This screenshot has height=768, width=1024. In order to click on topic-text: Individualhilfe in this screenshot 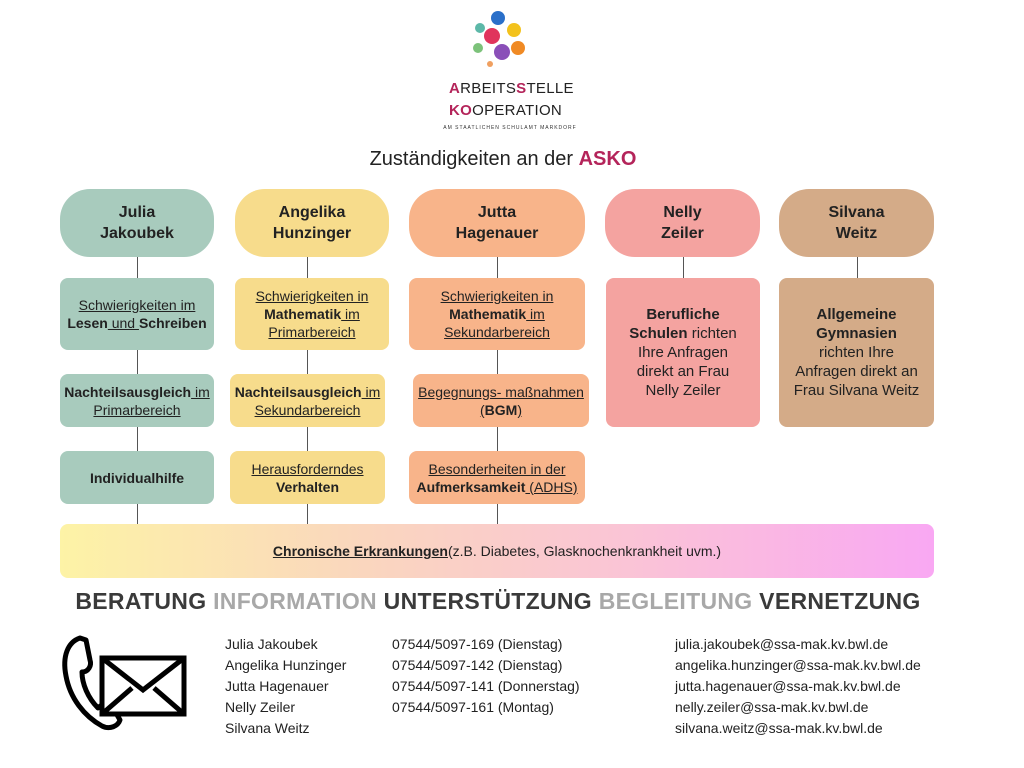, I will do `click(137, 478)`.